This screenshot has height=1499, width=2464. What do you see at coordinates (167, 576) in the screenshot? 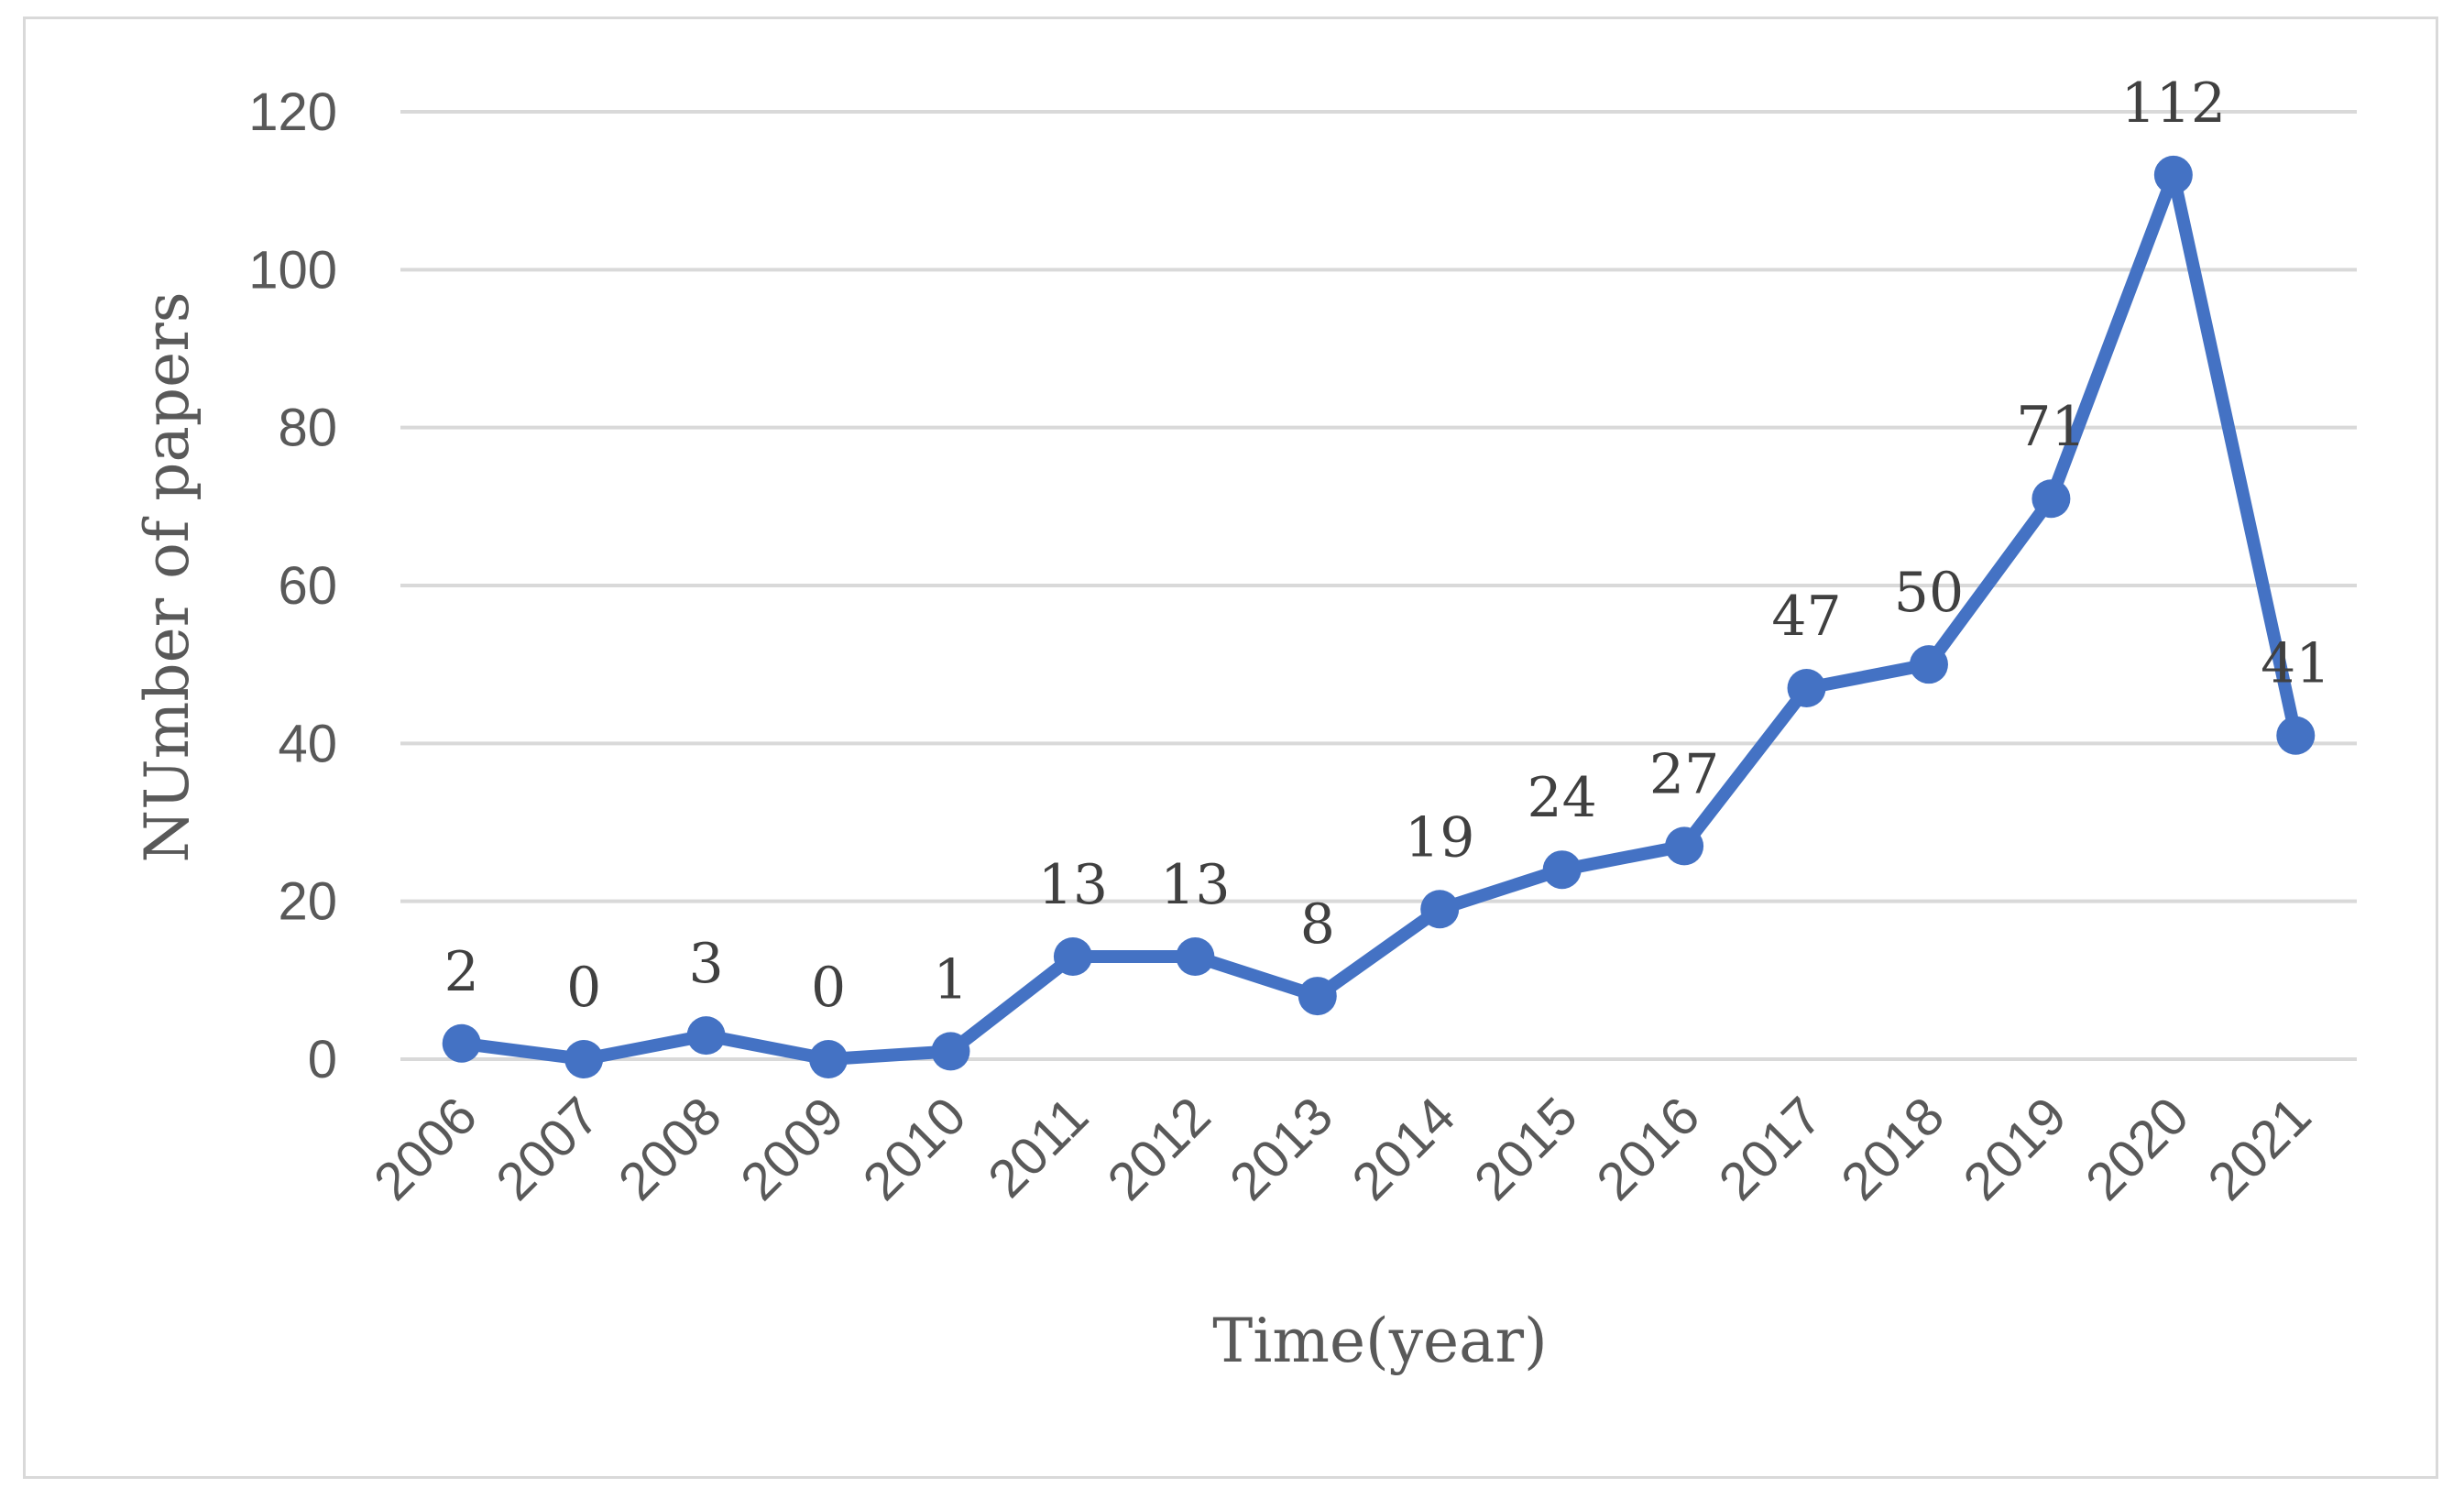
I see `y-axis-title: NUmber of papers` at bounding box center [167, 576].